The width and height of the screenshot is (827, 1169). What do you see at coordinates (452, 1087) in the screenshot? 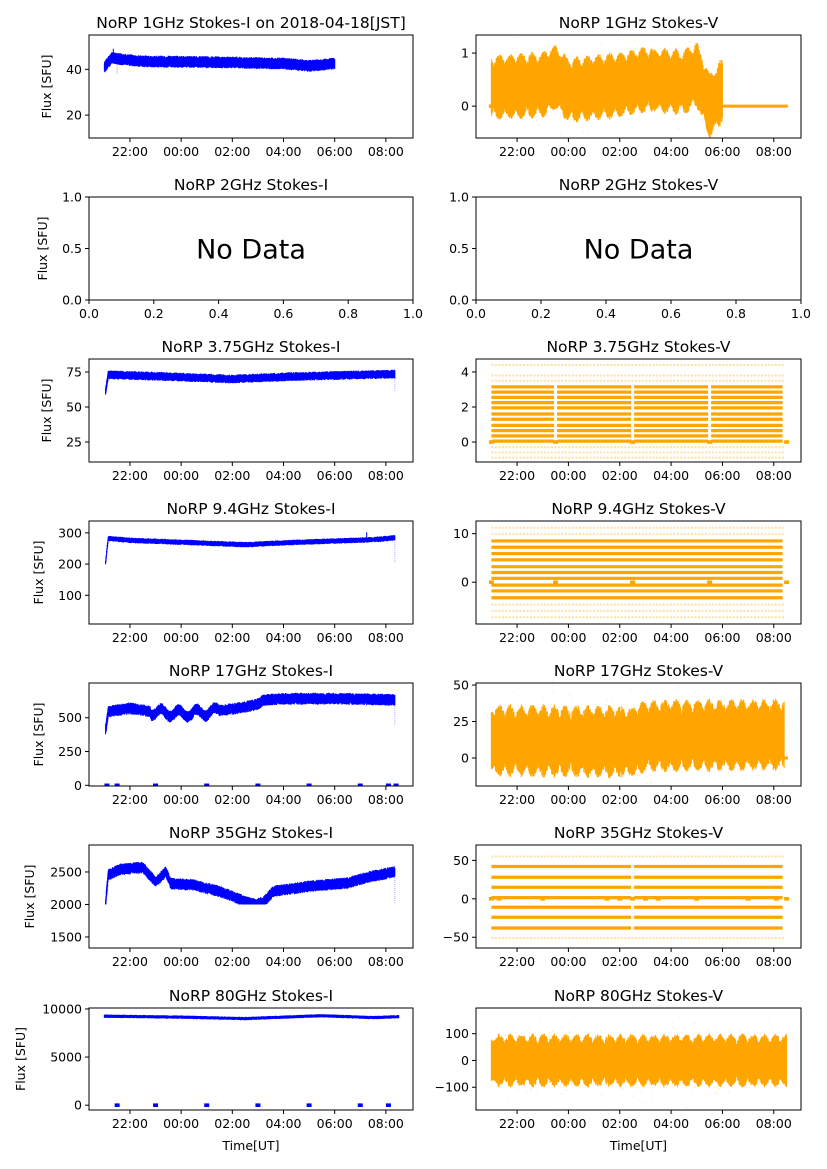
I see `y-tick-label: −100` at bounding box center [452, 1087].